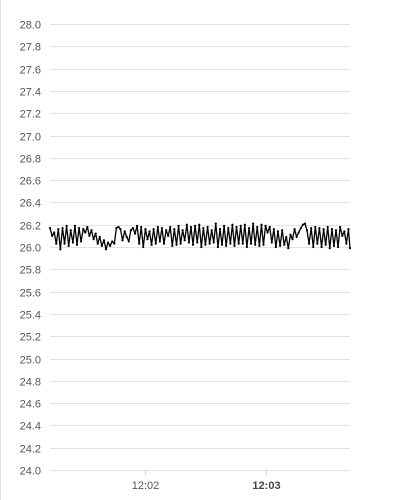 The width and height of the screenshot is (400, 500). I want to click on y-tick-label: 24.6, so click(30, 405).